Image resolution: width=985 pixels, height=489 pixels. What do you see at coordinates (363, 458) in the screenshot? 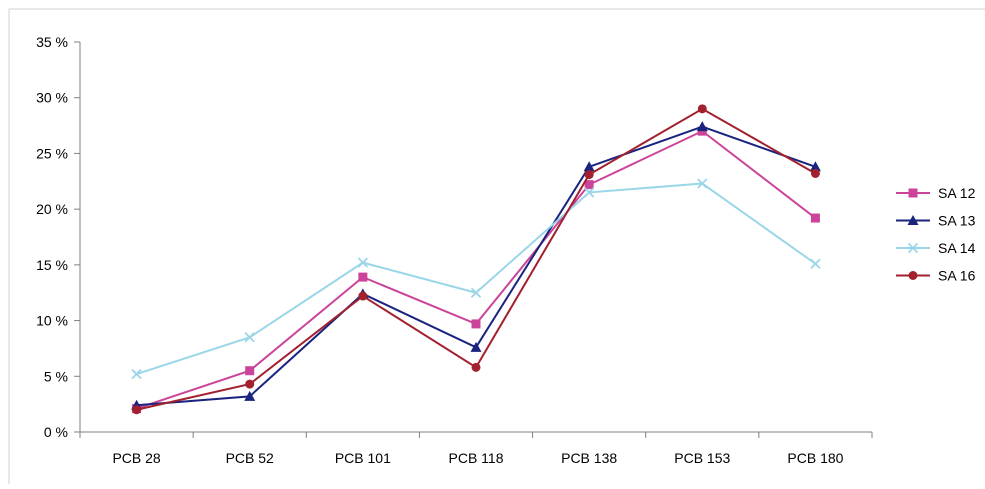
I see `x-tick-label: PCB 101` at bounding box center [363, 458].